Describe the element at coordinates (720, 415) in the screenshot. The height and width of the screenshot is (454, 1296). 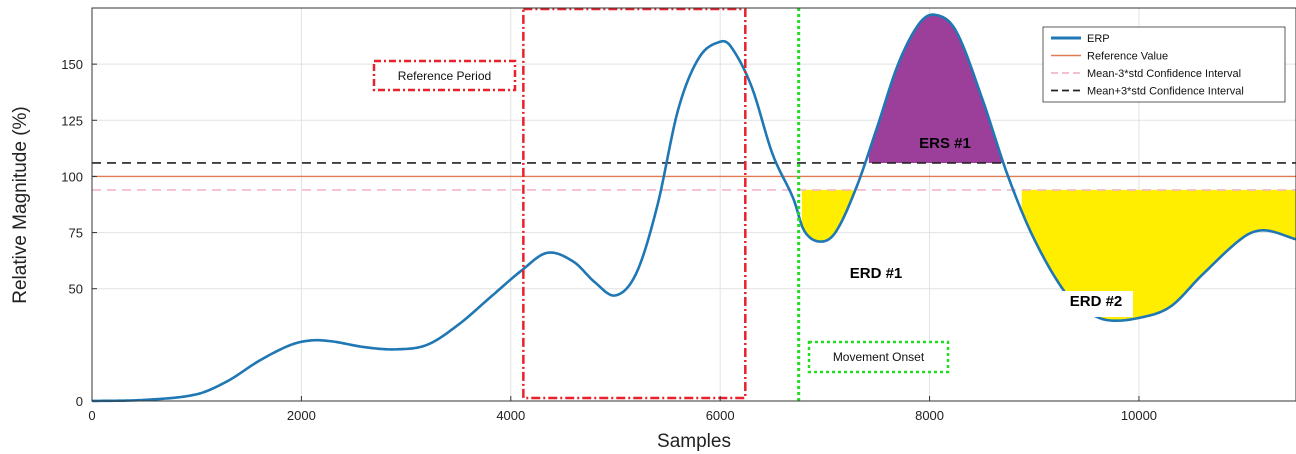
I see `x-tick-label: 6000` at that location.